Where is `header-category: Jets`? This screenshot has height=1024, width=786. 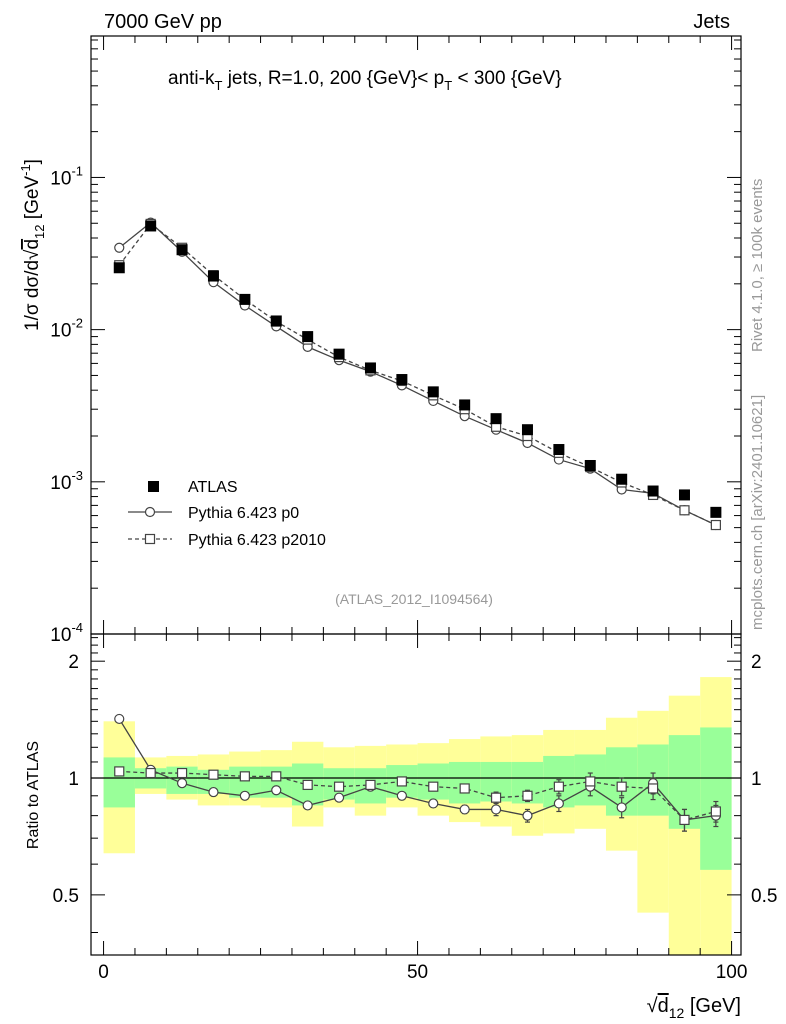 header-category: Jets is located at coordinates (711, 22).